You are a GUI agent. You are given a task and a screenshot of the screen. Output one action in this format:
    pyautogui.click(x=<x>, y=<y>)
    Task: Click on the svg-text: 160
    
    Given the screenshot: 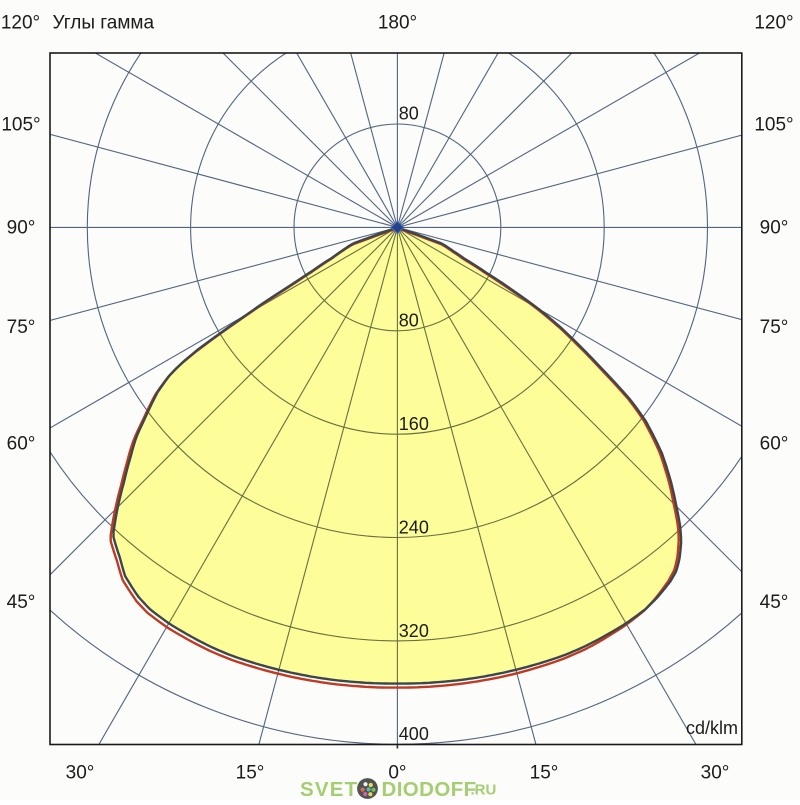 What is the action you would take?
    pyautogui.click(x=414, y=424)
    